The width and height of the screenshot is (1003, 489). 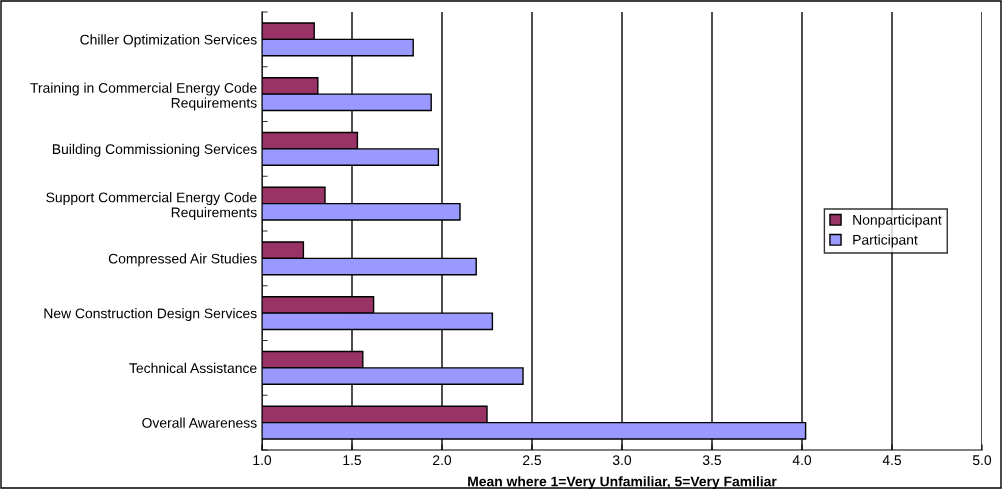 I want to click on x-tick-label: 2.0, so click(x=442, y=460).